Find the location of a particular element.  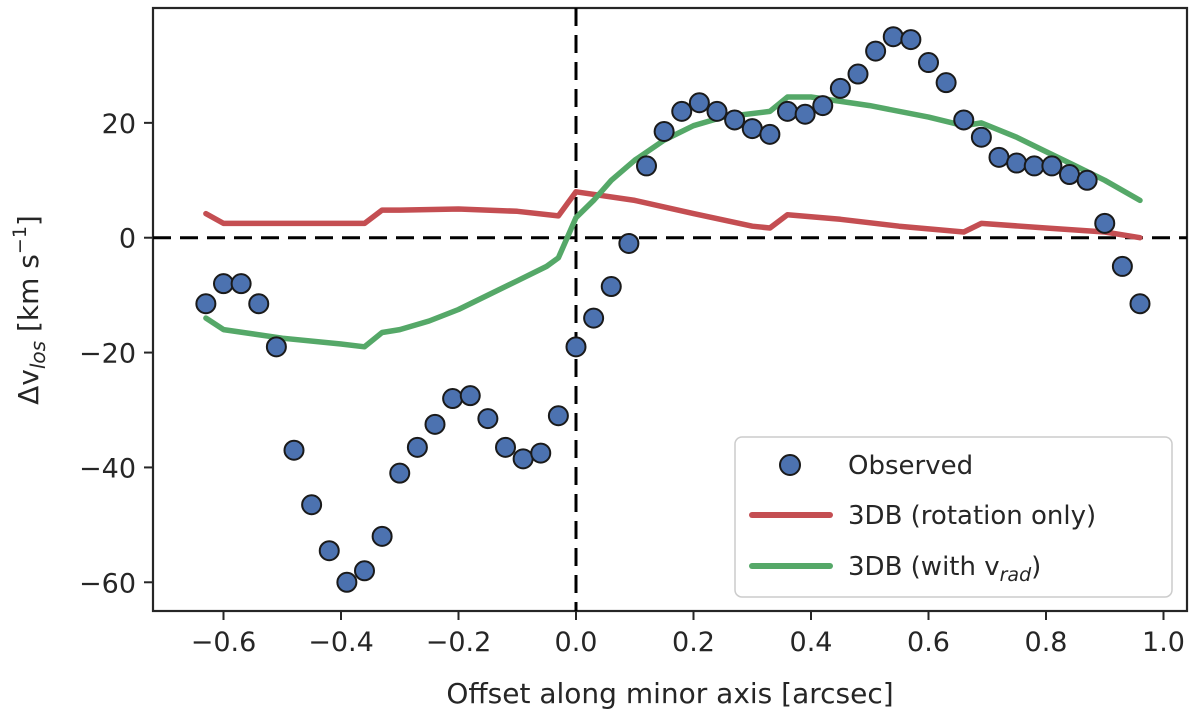

y-tick-label: −20 is located at coordinates (107, 354).